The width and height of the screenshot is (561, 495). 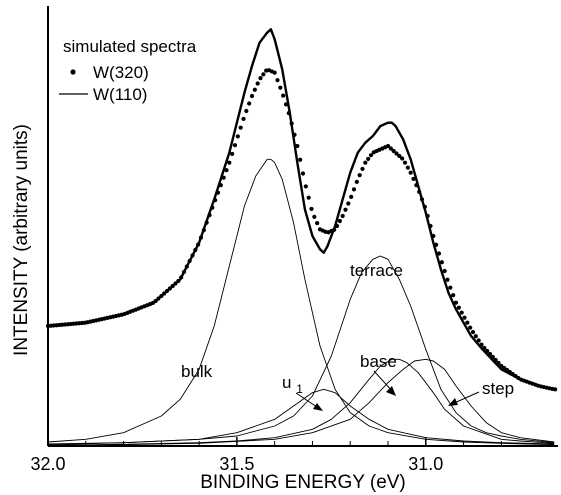 I want to click on x-ticks: 32.0 31.5 31.0, so click(x=266, y=455).